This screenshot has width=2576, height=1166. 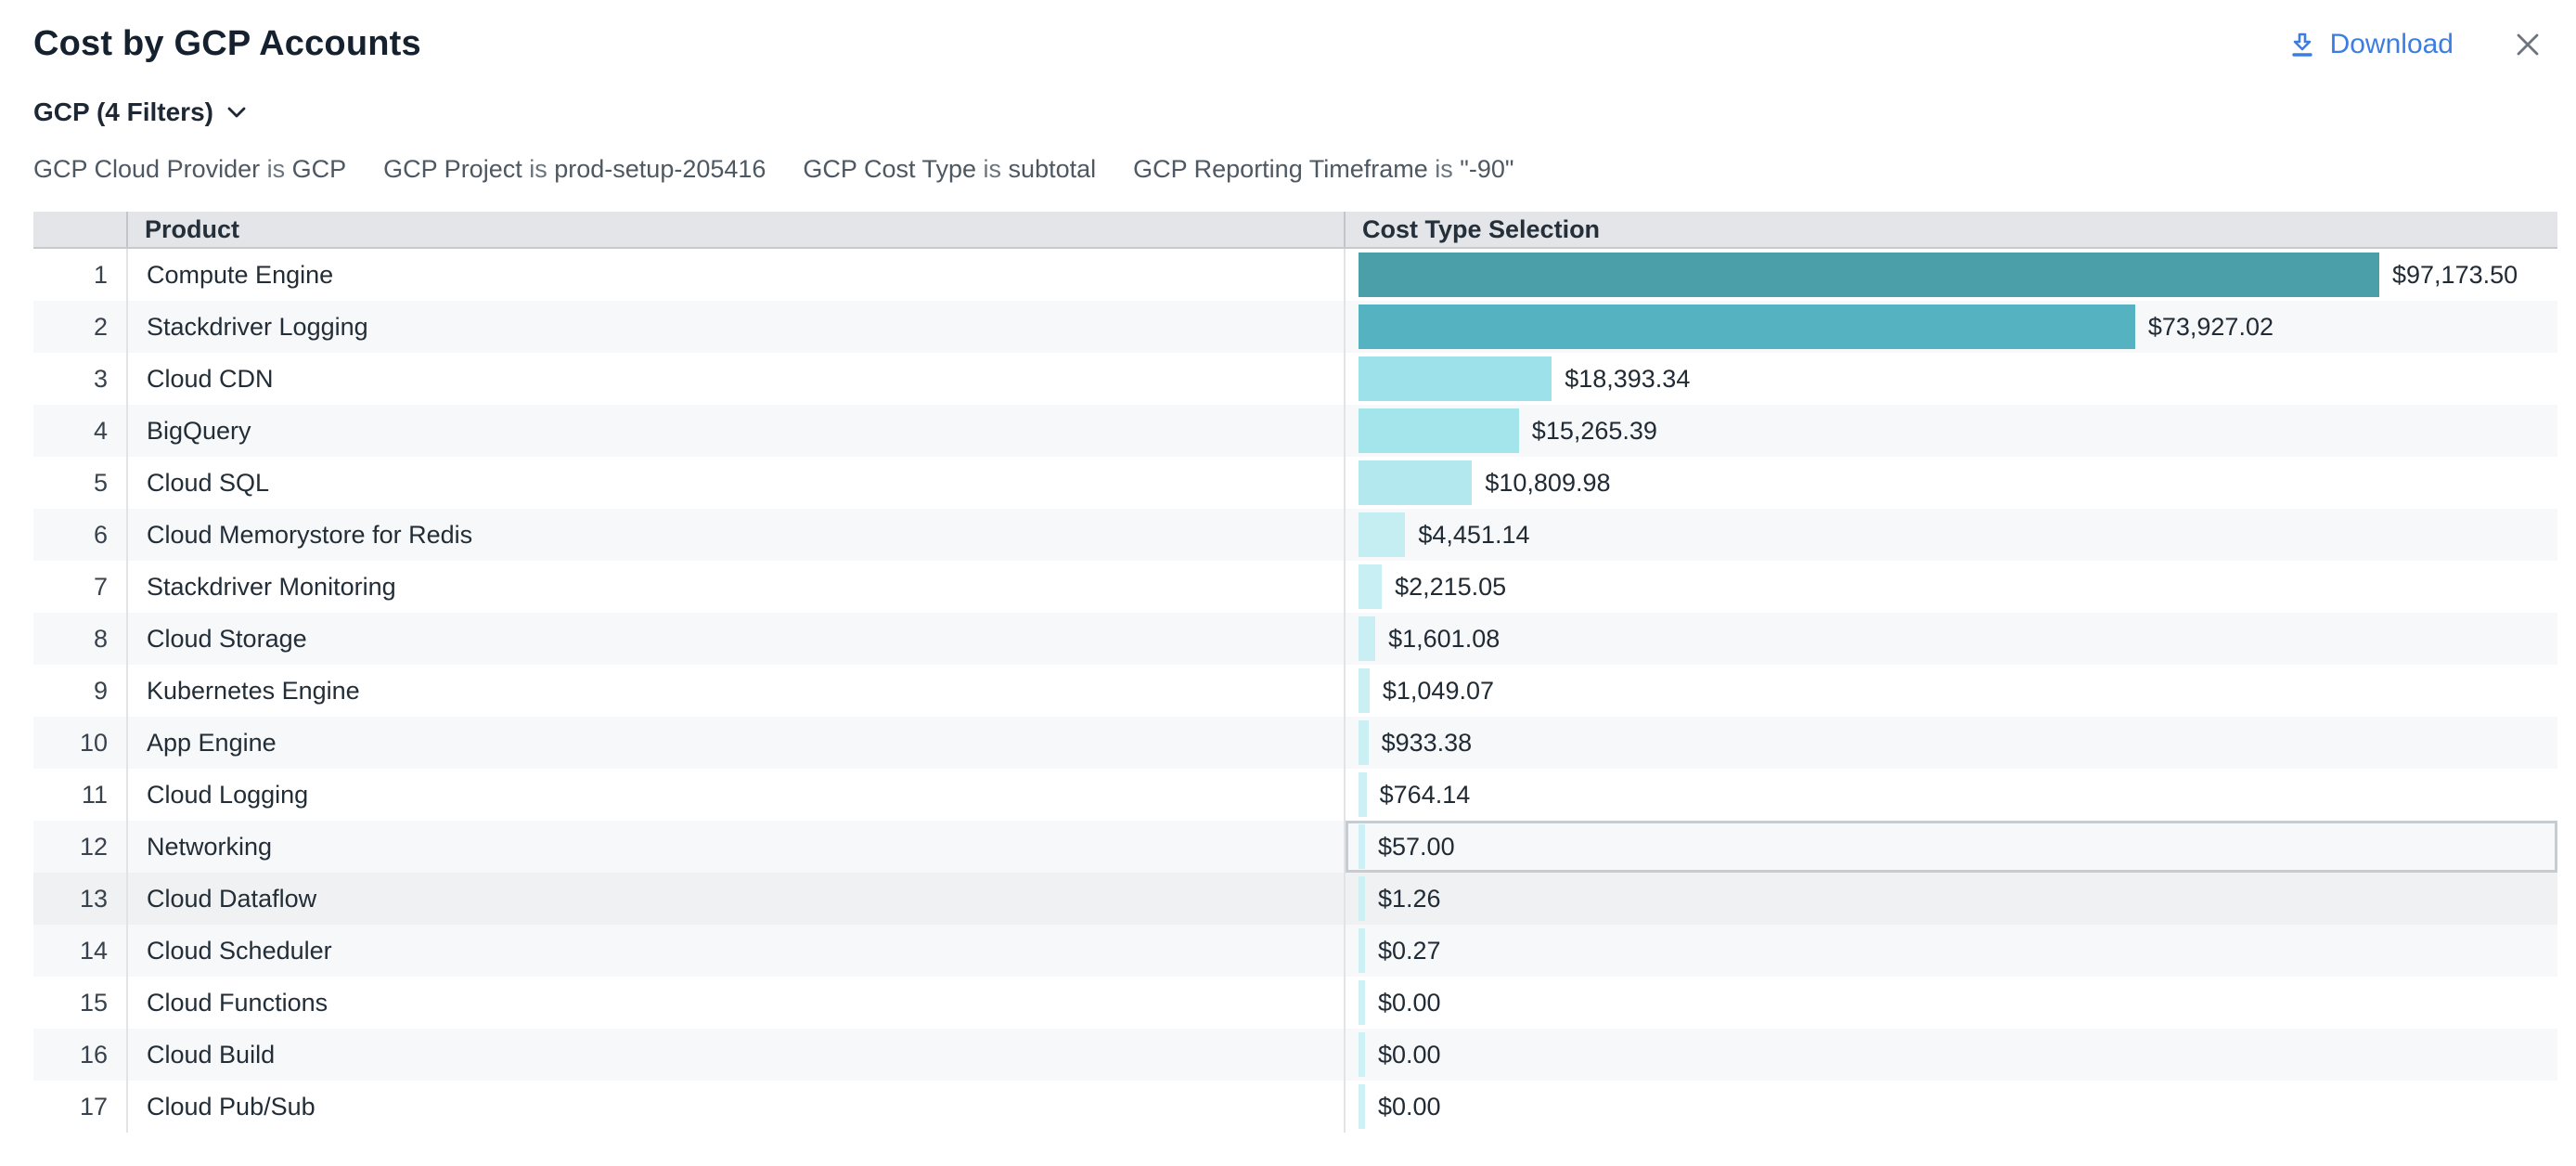 I want to click on table-row: 8 Cloud Storage $1,601.08, so click(x=1295, y=639).